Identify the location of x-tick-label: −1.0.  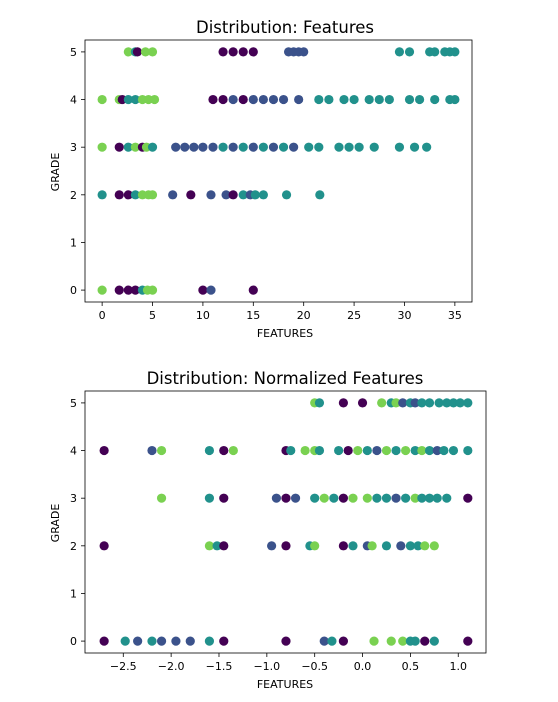
(266, 666).